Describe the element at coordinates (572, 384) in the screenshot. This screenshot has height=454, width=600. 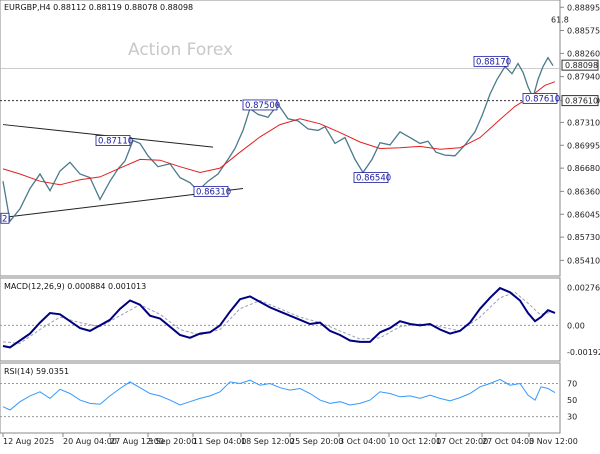
I see `rsi-tick-label: 70` at that location.